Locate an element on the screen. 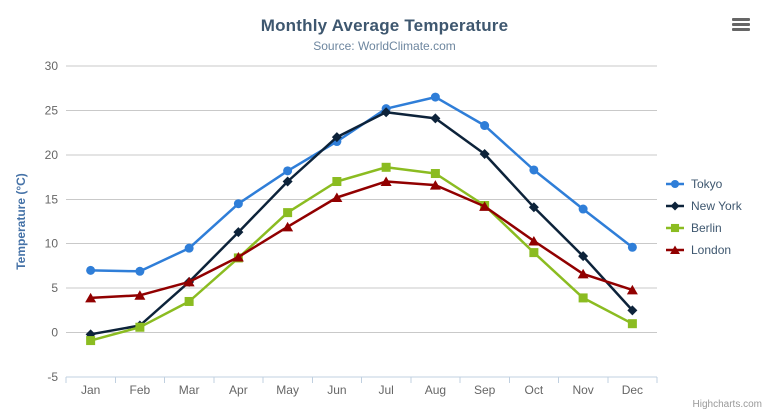  legend-item-new-york: New York is located at coordinates (704, 206).